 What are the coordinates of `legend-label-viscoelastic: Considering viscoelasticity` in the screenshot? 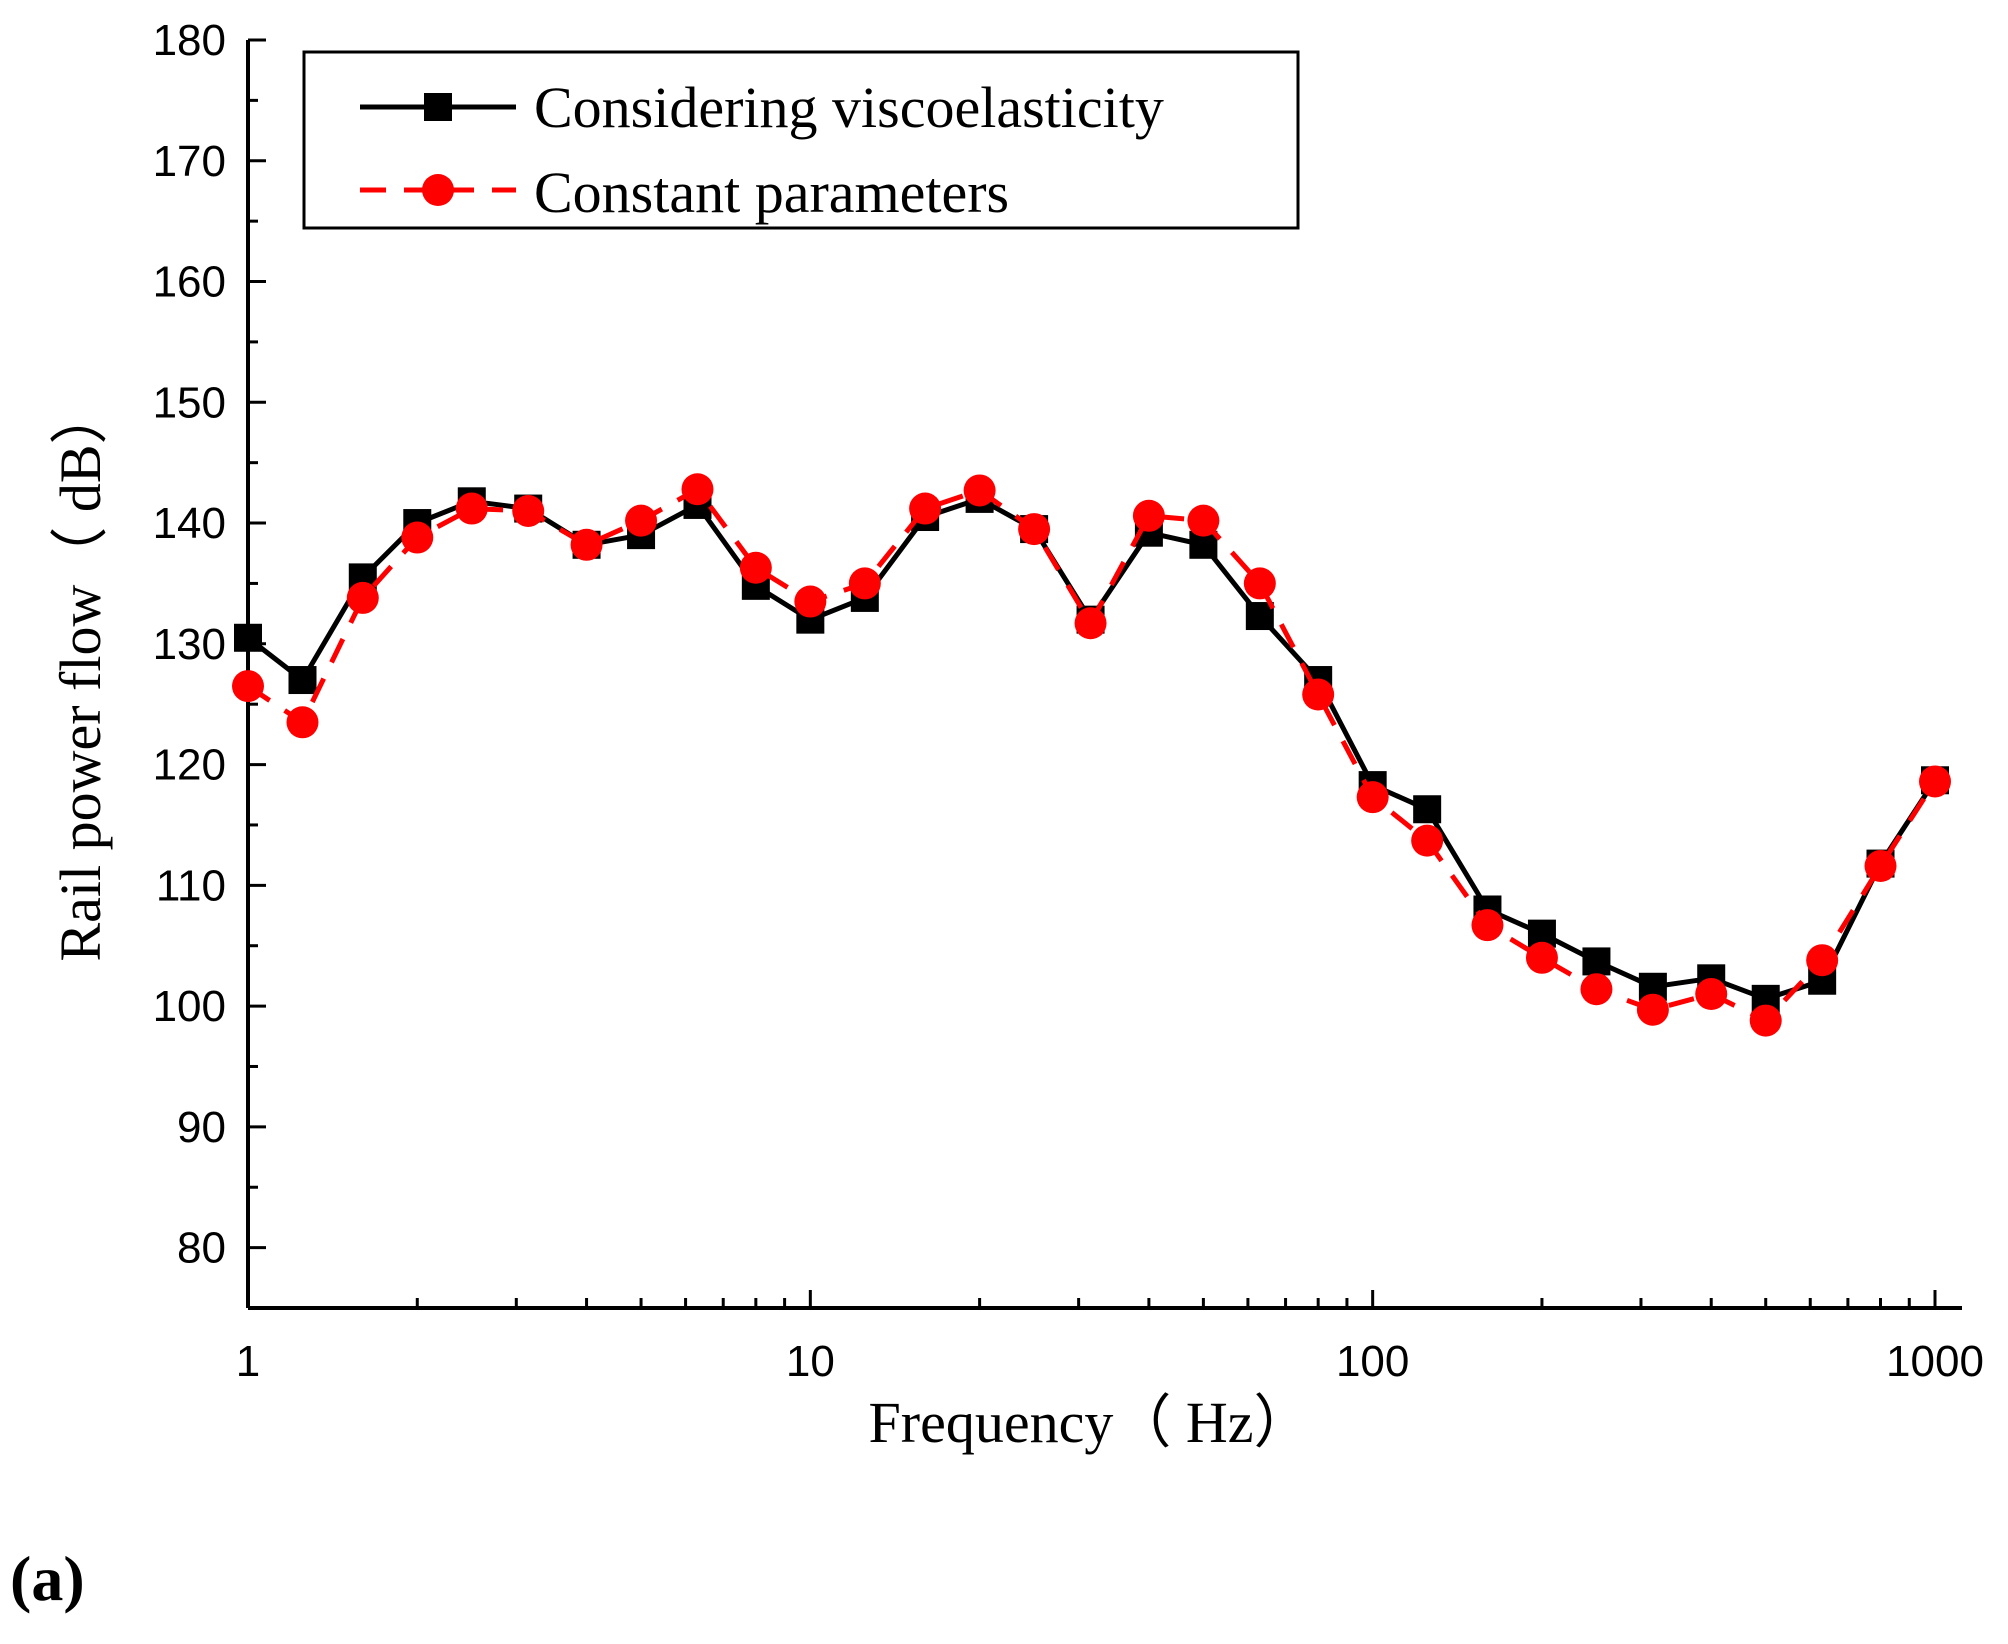 It's located at (849, 107).